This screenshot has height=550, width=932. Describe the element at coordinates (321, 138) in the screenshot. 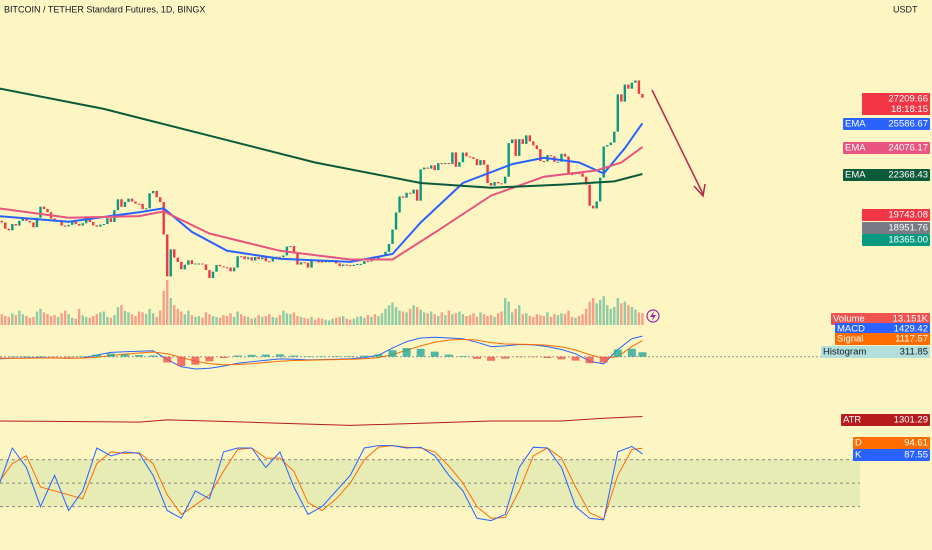

I see `ema-line` at that location.